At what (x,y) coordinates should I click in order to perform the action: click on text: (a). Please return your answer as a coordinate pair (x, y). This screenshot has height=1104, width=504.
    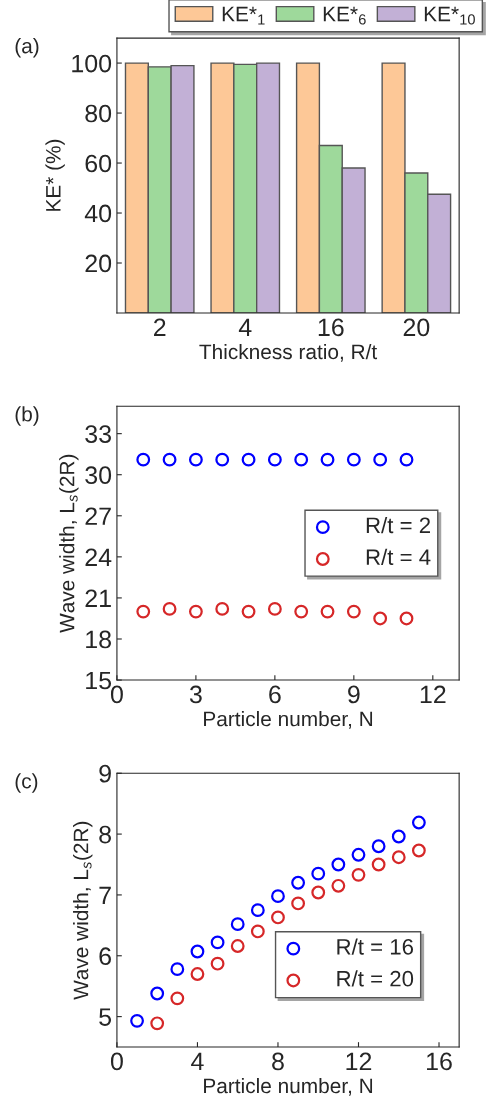
    Looking at the image, I should click on (27, 48).